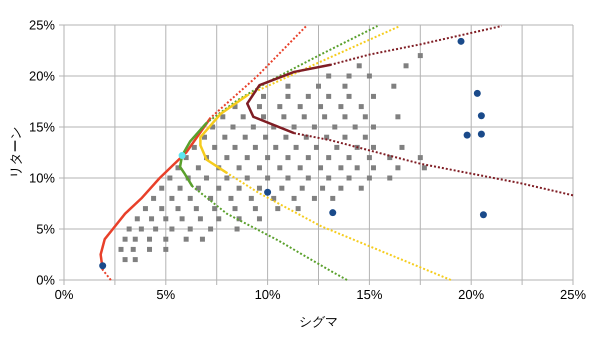 The image size is (600, 337). Describe the element at coordinates (471, 294) in the screenshot. I see `x-tick-label: 20%` at that location.